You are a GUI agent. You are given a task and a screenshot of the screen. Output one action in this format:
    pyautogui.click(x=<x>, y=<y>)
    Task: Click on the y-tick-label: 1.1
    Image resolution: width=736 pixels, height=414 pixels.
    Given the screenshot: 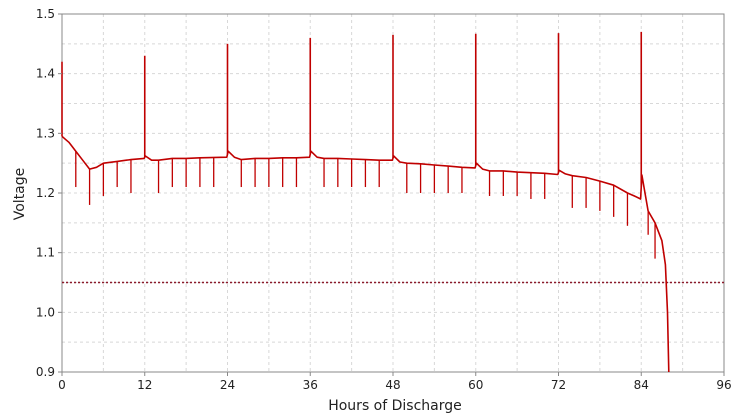 What is the action you would take?
    pyautogui.click(x=45, y=253)
    